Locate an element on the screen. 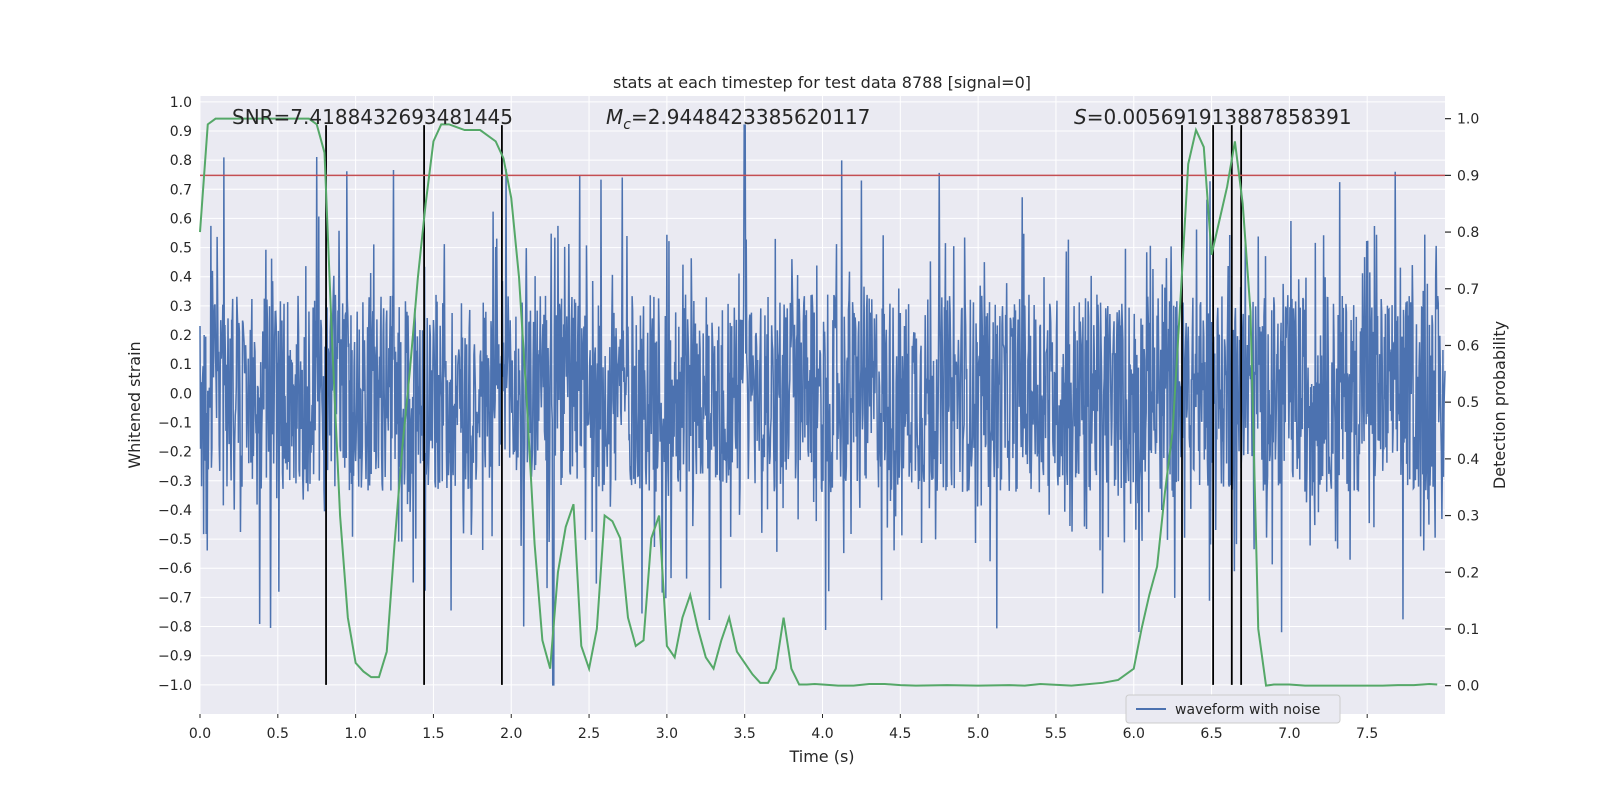 This screenshot has height=800, width=1600. x-tick-label: 0.0 is located at coordinates (200, 734).